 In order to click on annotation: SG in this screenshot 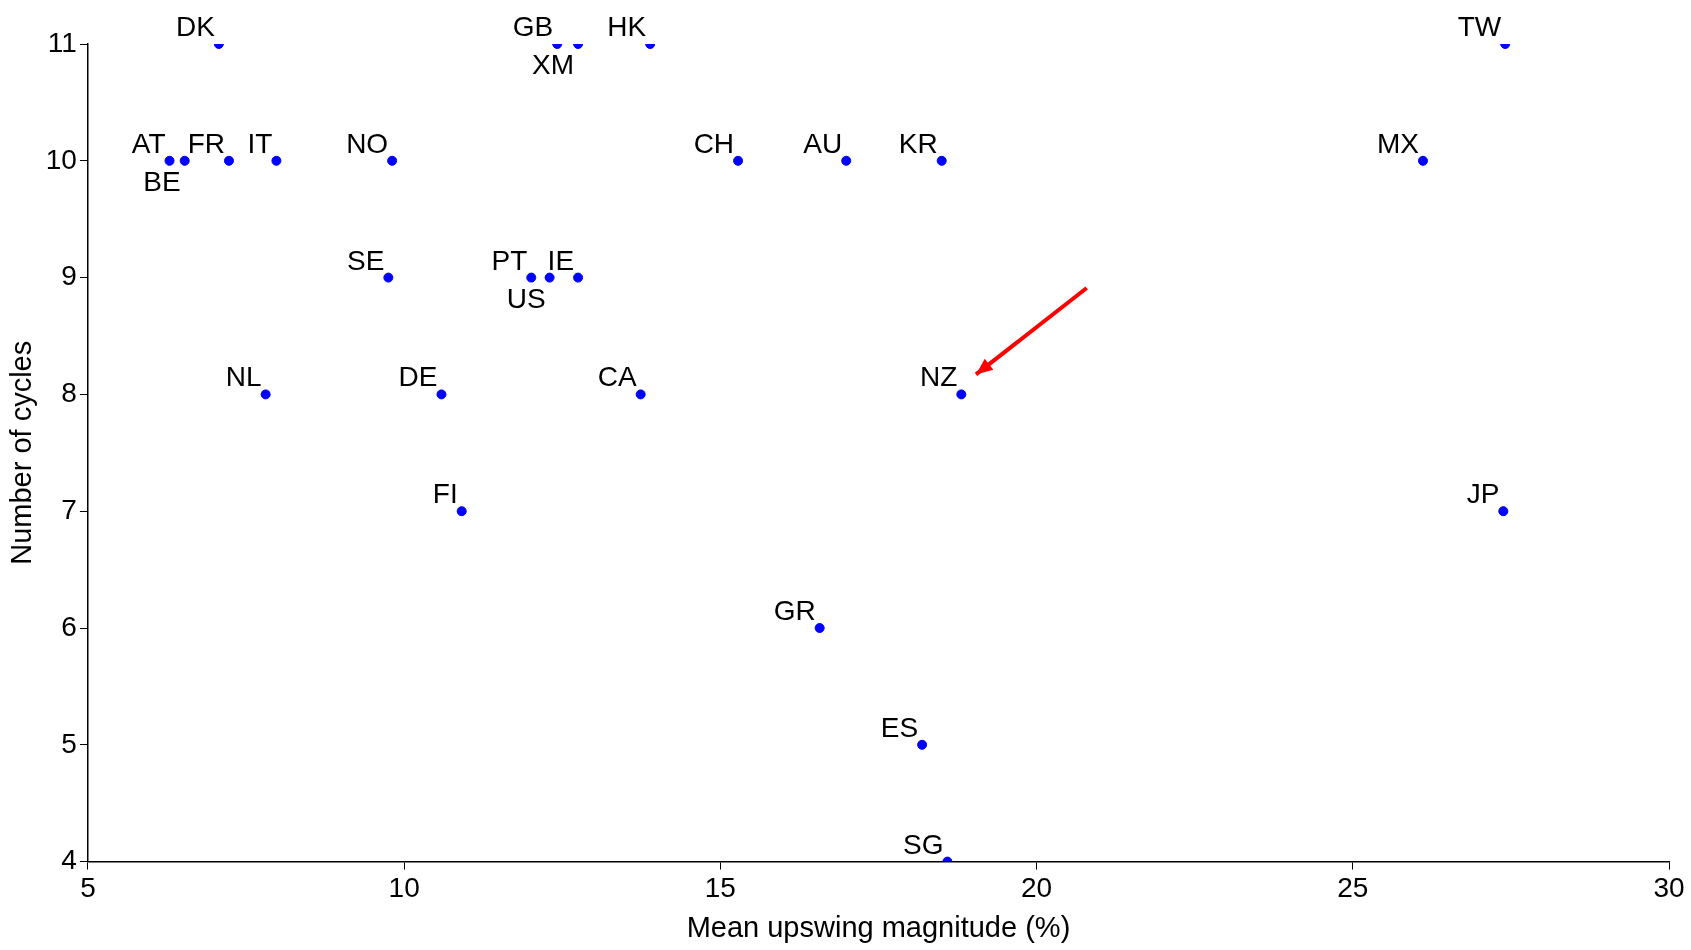, I will do `click(923, 844)`.